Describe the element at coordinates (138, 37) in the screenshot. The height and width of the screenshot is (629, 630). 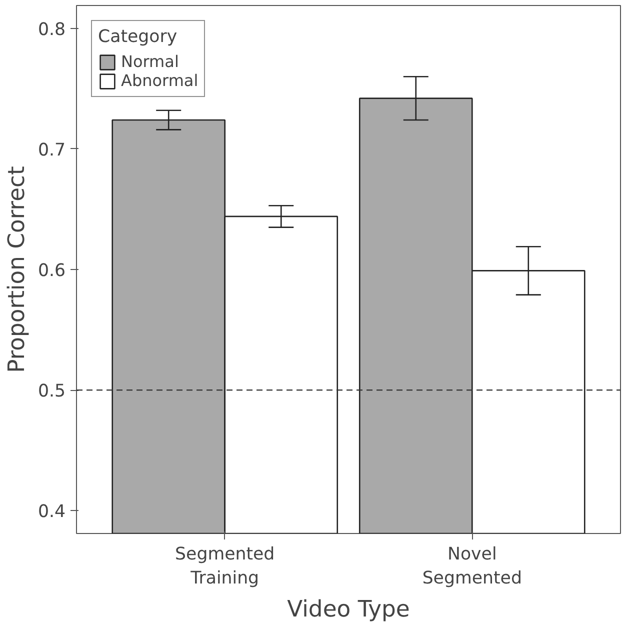
I see `legend-title: Category` at that location.